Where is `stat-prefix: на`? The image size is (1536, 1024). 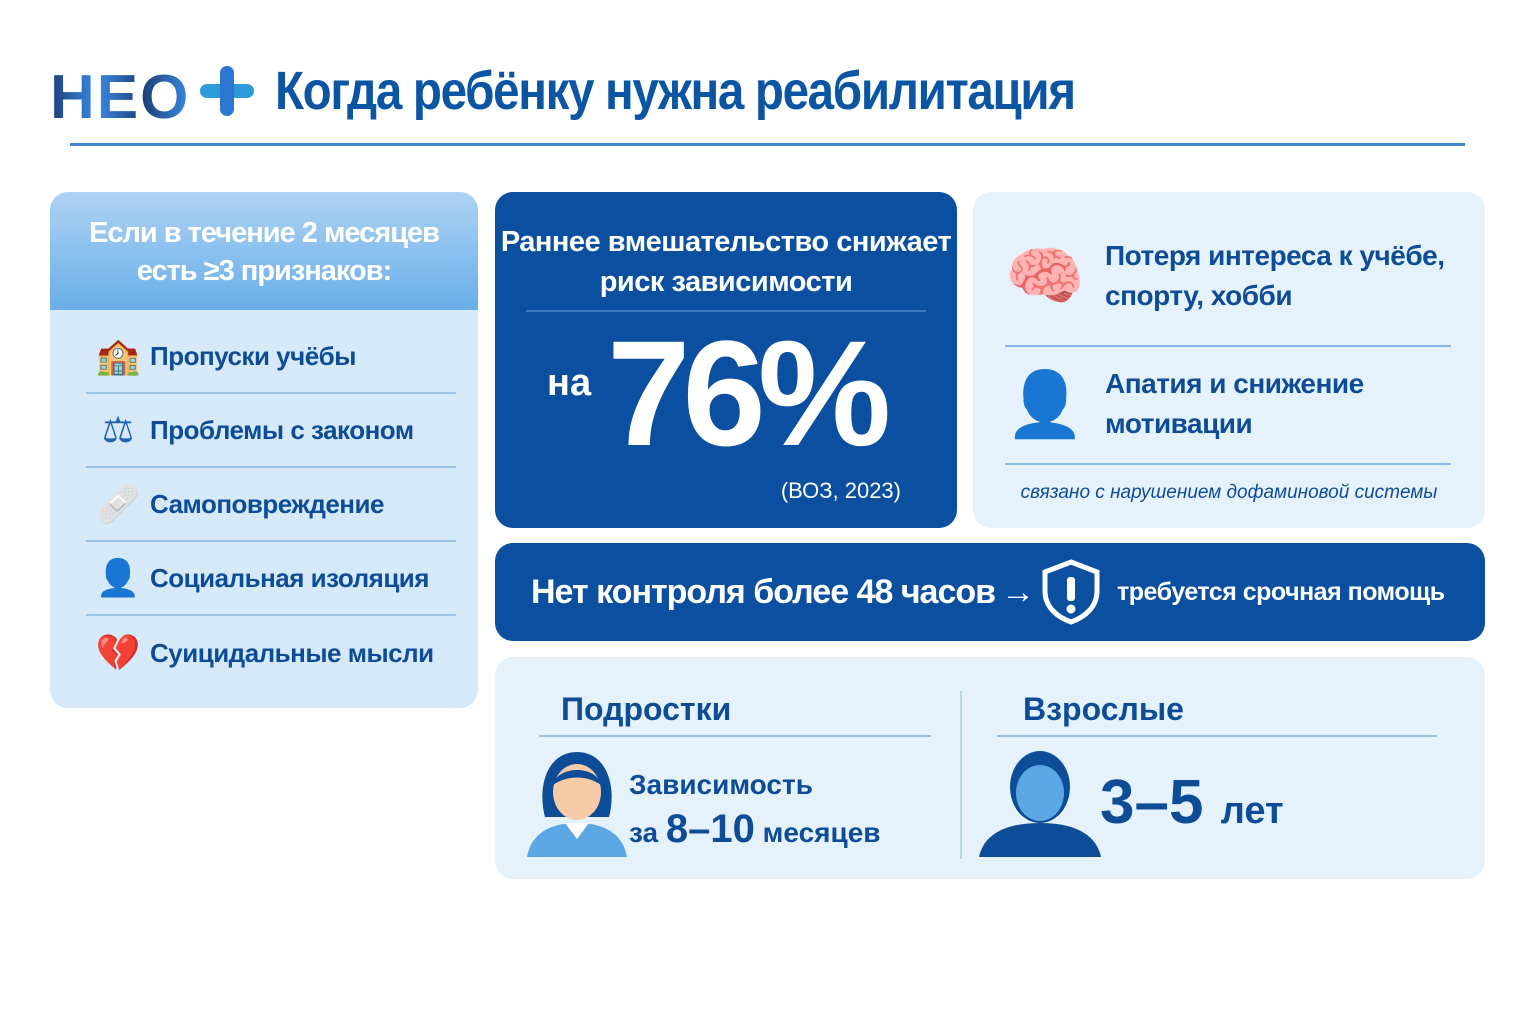 stat-prefix: на is located at coordinates (569, 383).